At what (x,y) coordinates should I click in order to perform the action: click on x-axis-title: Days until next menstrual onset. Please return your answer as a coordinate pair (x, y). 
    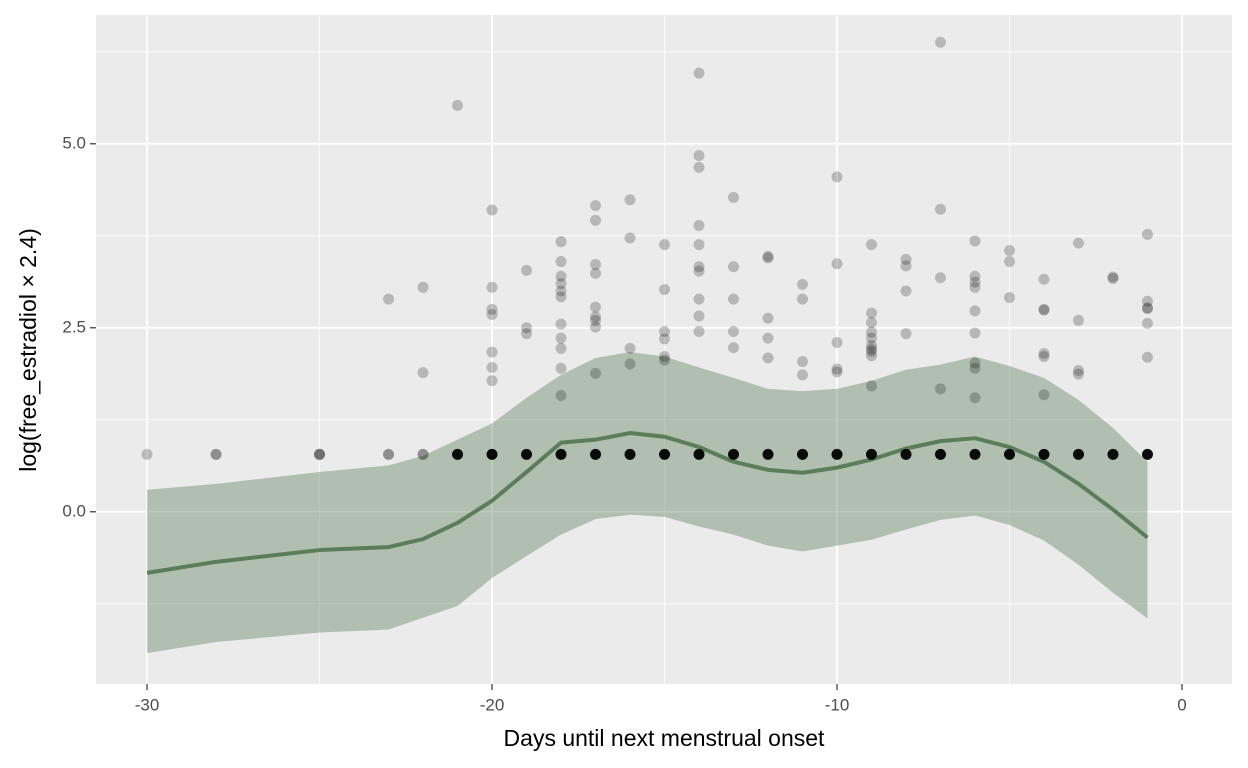
    Looking at the image, I should click on (664, 738).